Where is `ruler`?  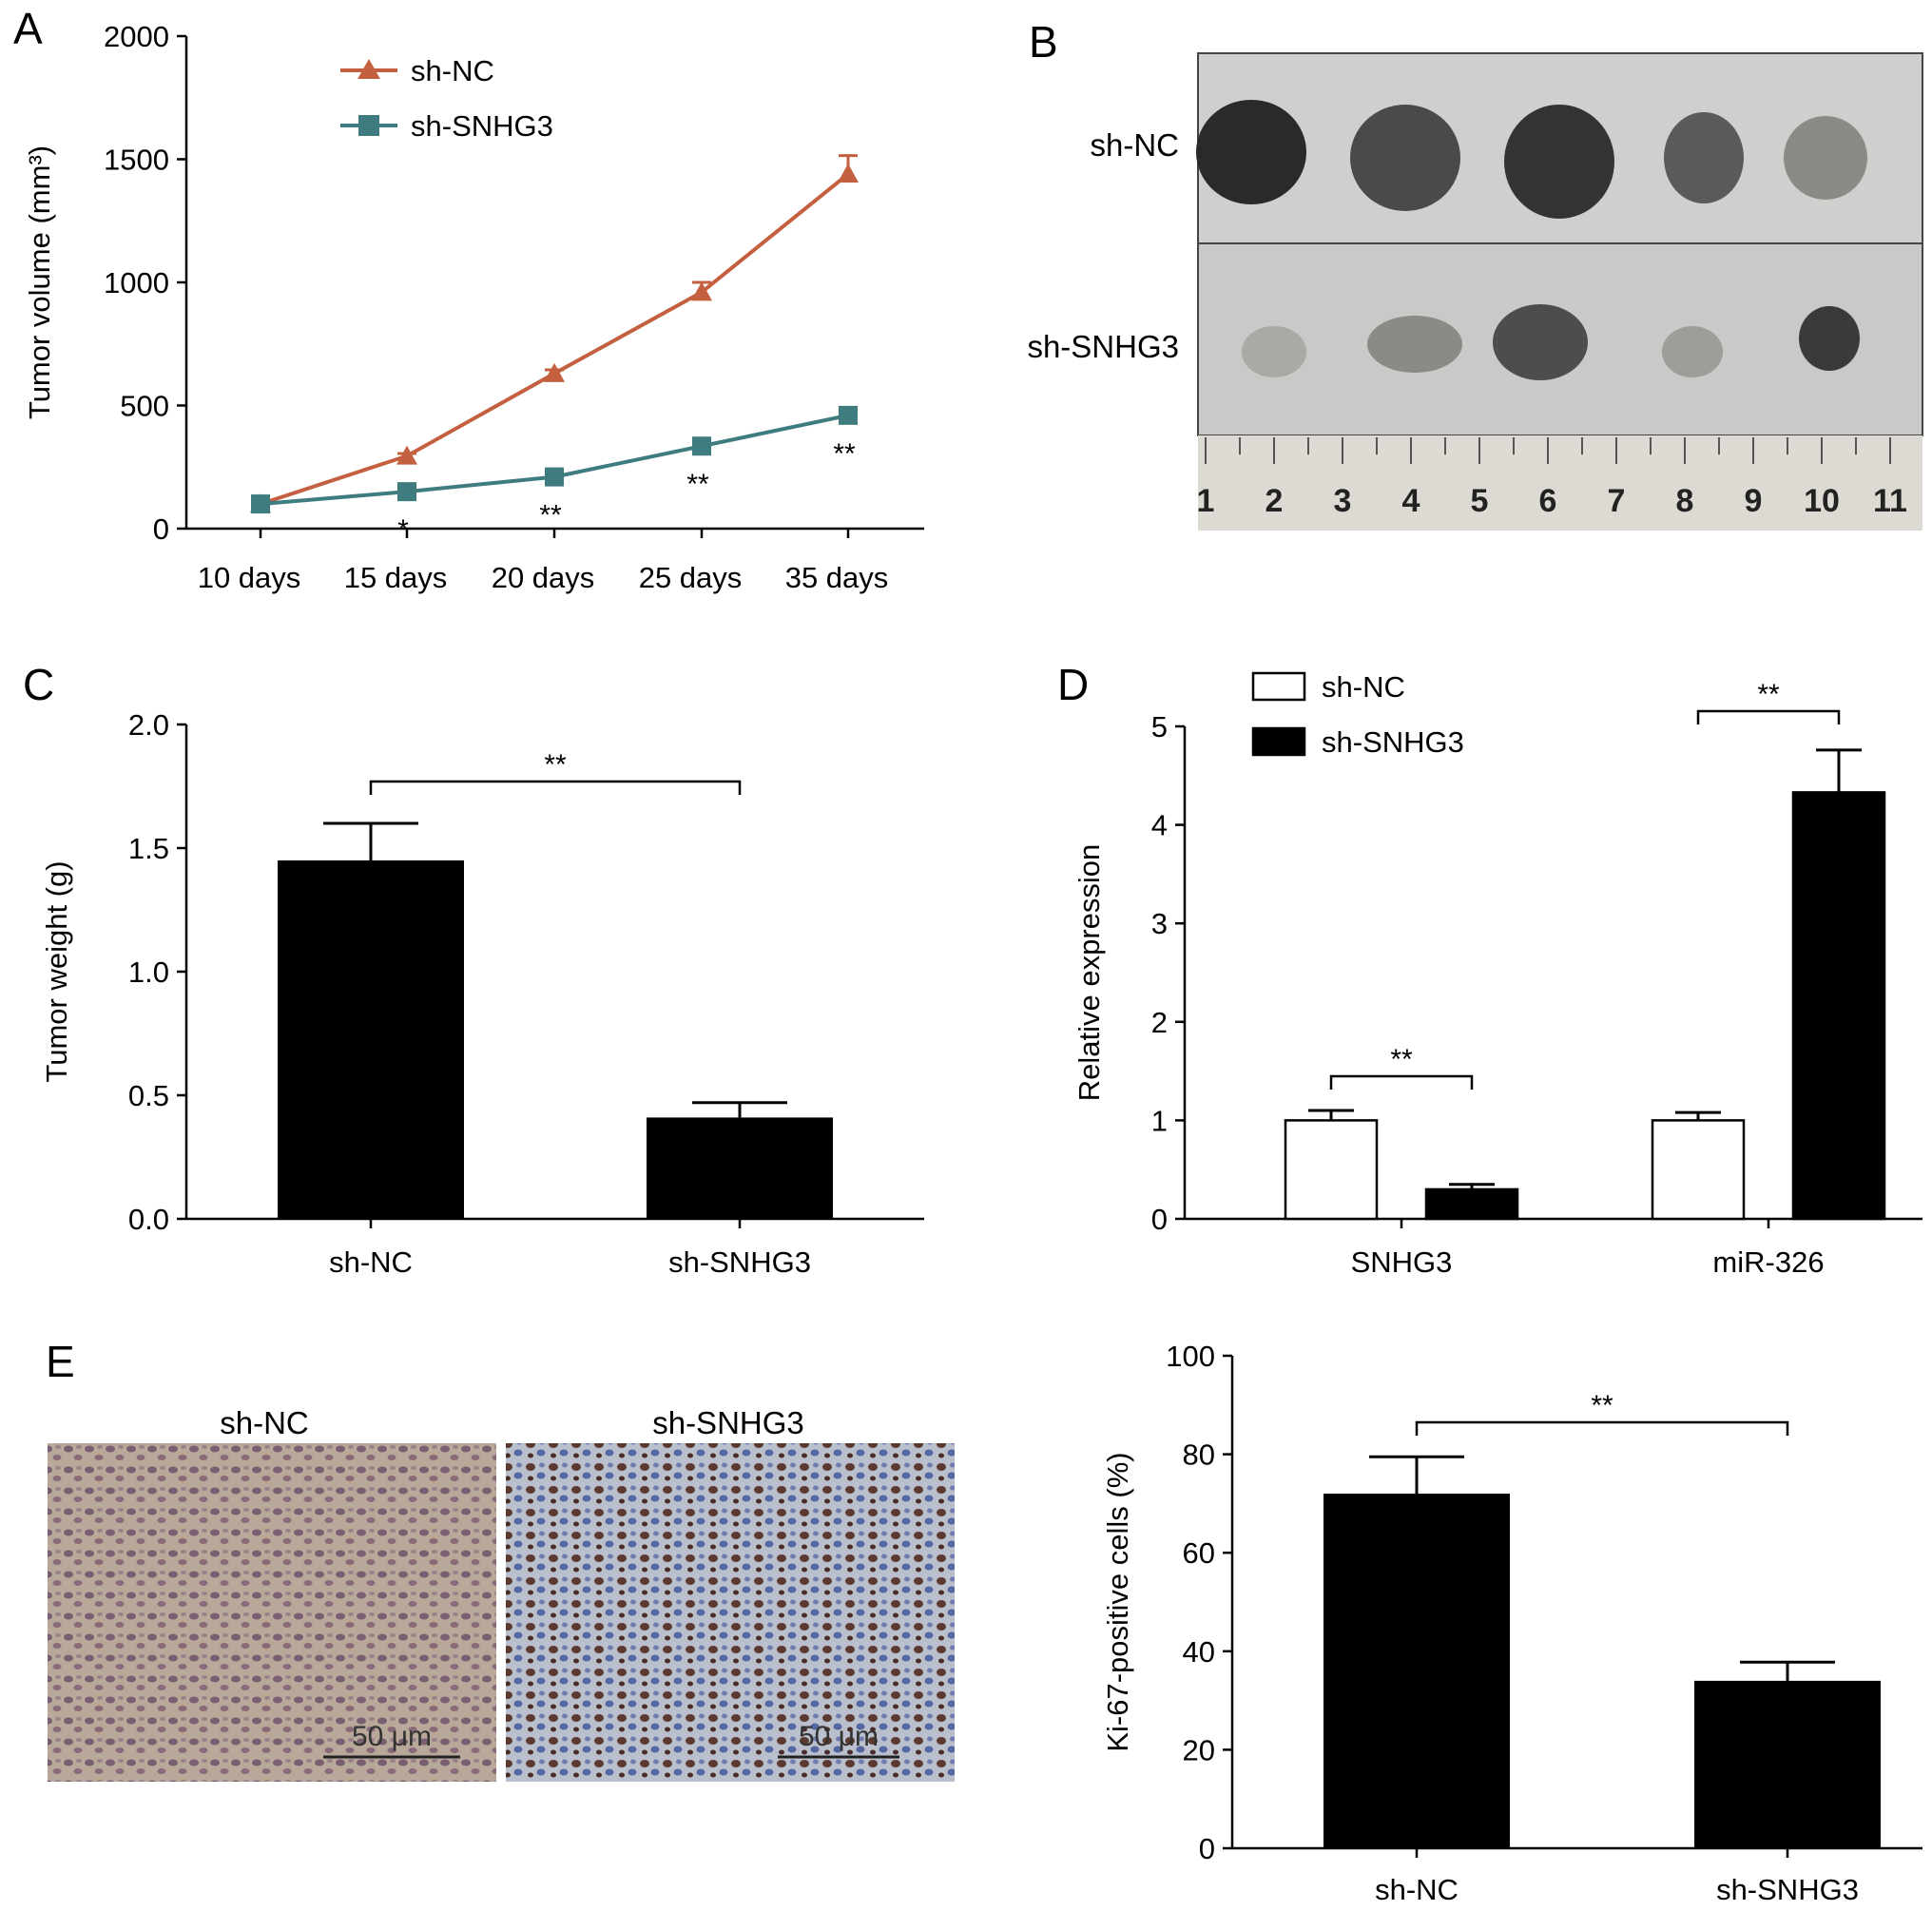
ruler is located at coordinates (1560, 483).